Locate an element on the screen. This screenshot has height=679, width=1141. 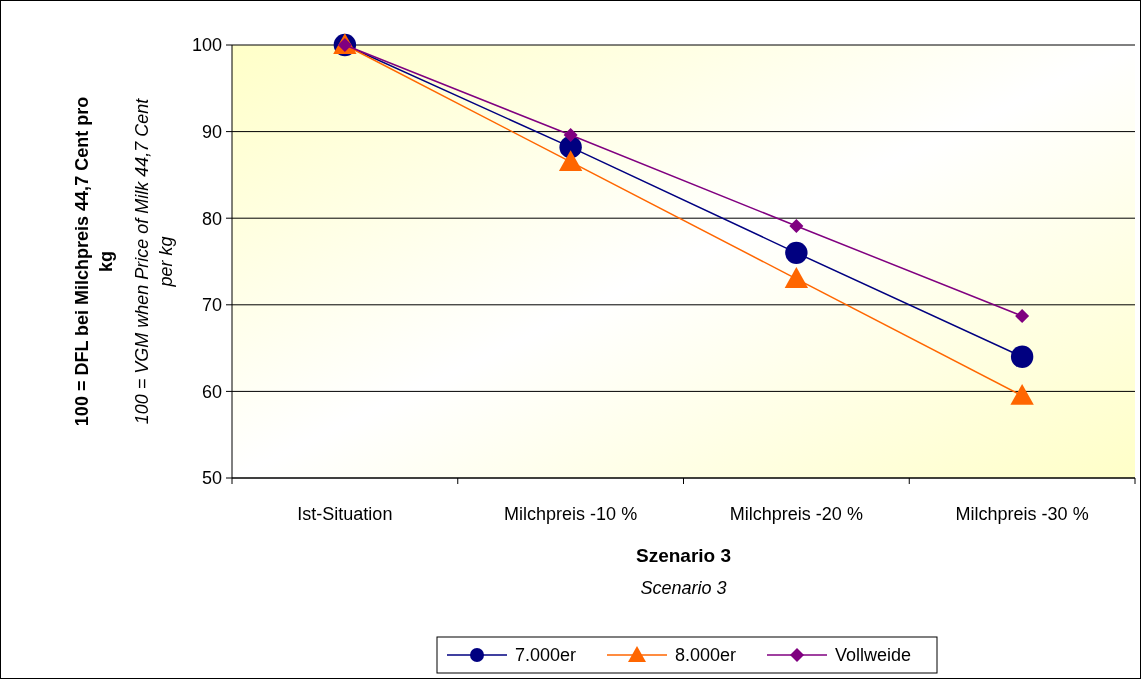
x-axis-title: Szenario 3 is located at coordinates (683, 555).